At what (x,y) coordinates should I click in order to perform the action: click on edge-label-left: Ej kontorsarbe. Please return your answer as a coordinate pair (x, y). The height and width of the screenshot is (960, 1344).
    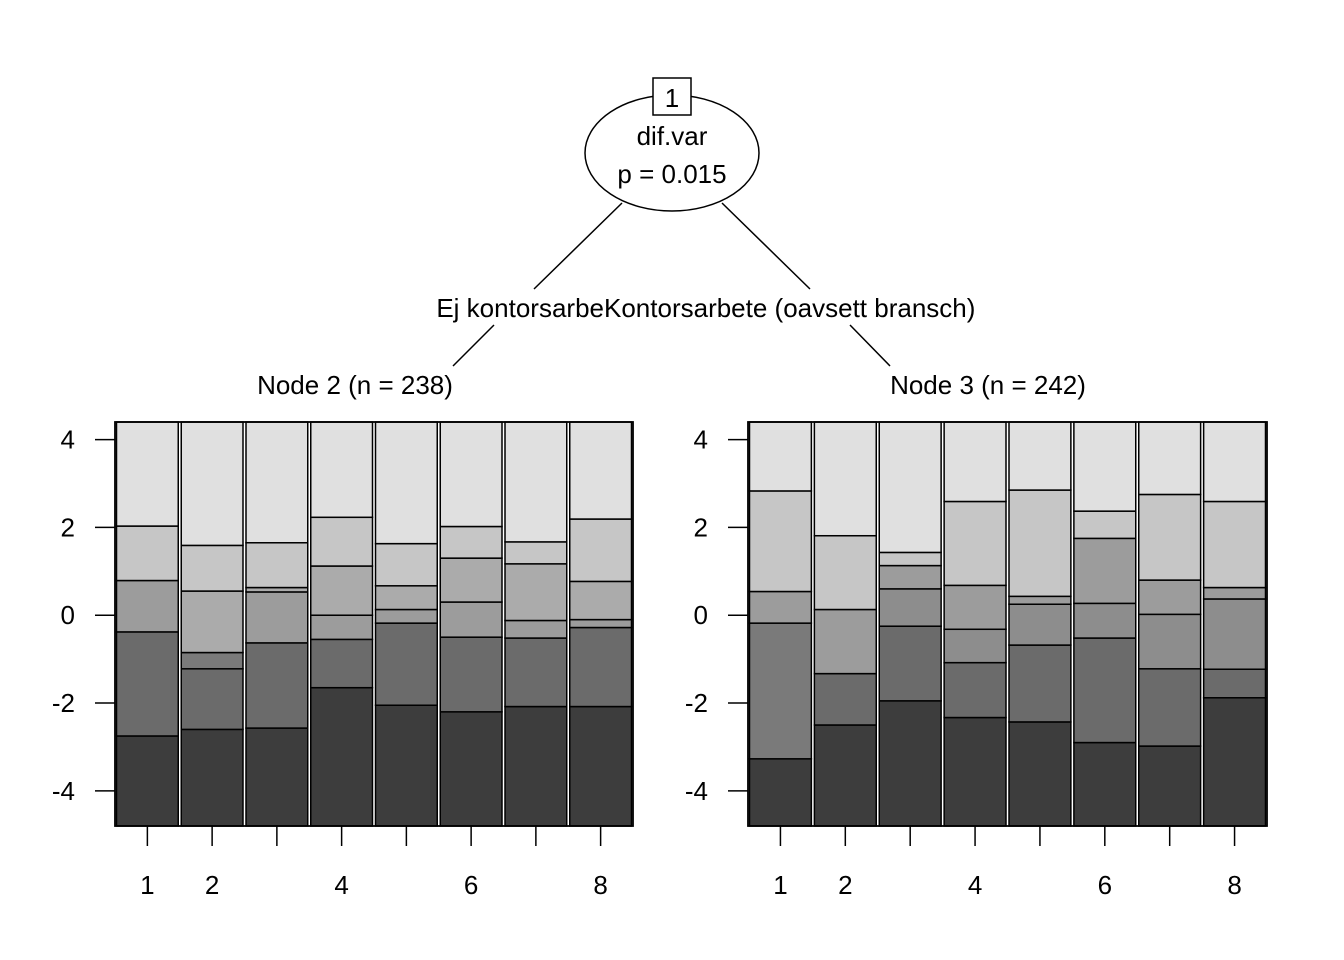
    Looking at the image, I should click on (520, 308).